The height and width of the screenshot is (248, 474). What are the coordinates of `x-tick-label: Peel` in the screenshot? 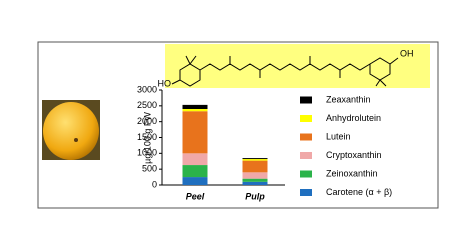 It's located at (195, 196).